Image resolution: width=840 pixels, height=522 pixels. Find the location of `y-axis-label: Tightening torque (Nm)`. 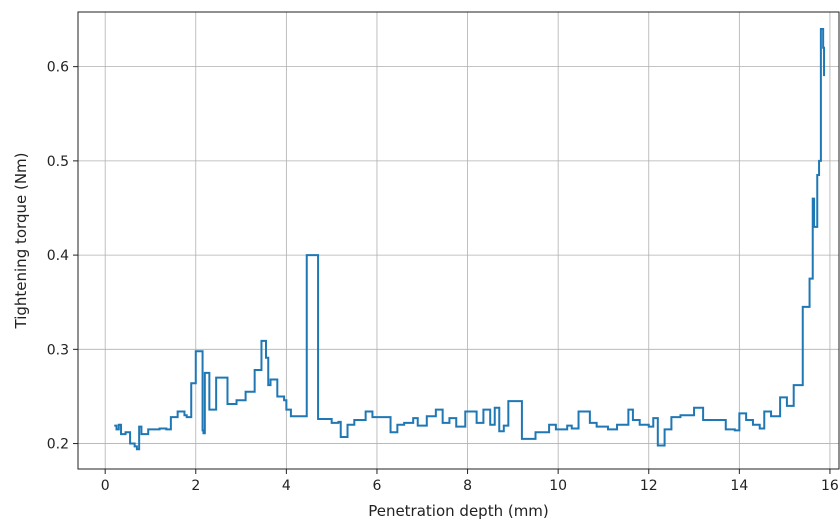

y-axis-label: Tightening torque (Nm) is located at coordinates (21, 240).